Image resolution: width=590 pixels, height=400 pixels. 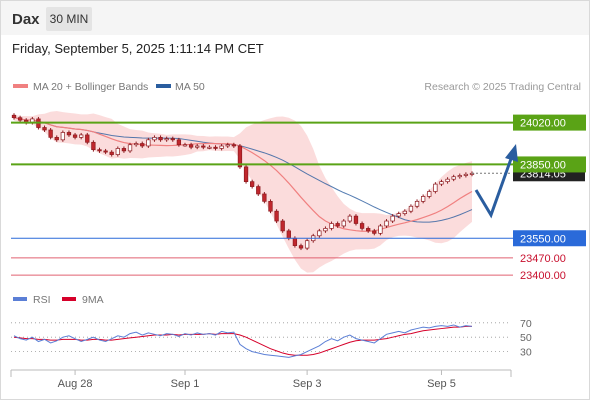 What do you see at coordinates (295, 18) in the screenshot?
I see `chart-header: Dax 30 MIN` at bounding box center [295, 18].